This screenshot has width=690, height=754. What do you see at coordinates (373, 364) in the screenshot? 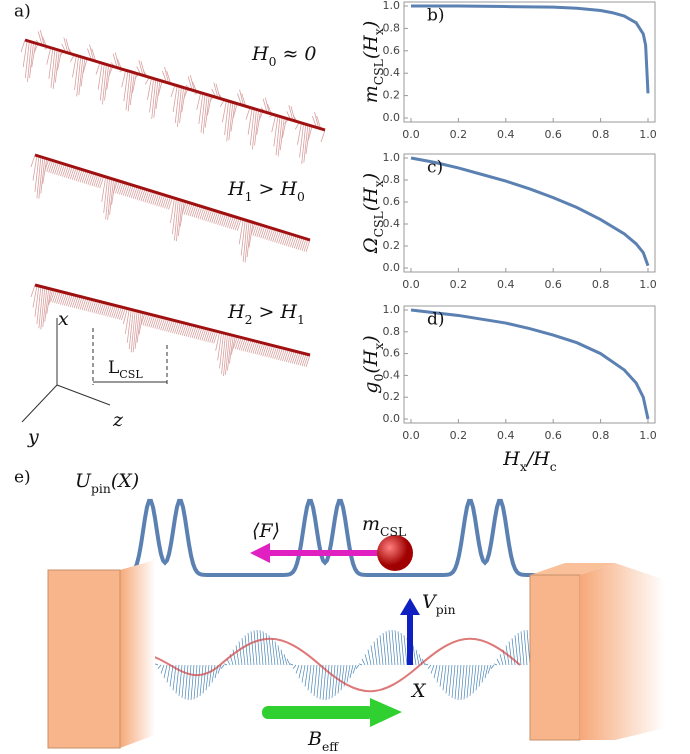
I see `y-axis-label: g0(Hx)` at bounding box center [373, 364].